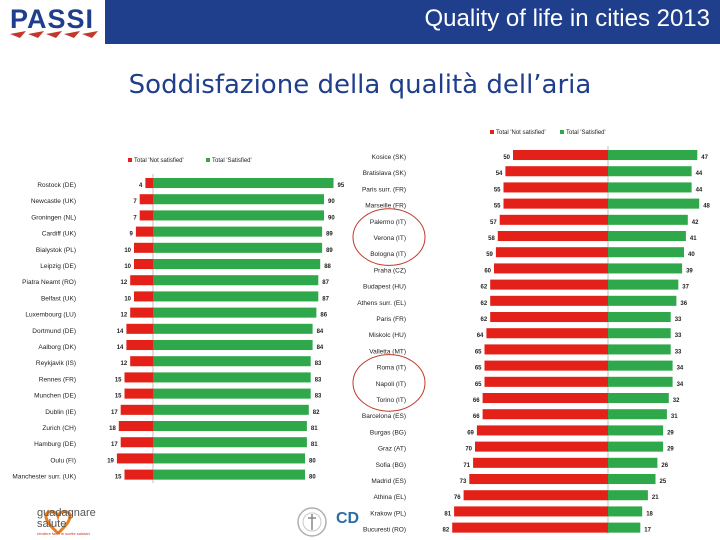 The image size is (720, 540). I want to click on value-label-not-satisfied: 65, so click(478, 385).